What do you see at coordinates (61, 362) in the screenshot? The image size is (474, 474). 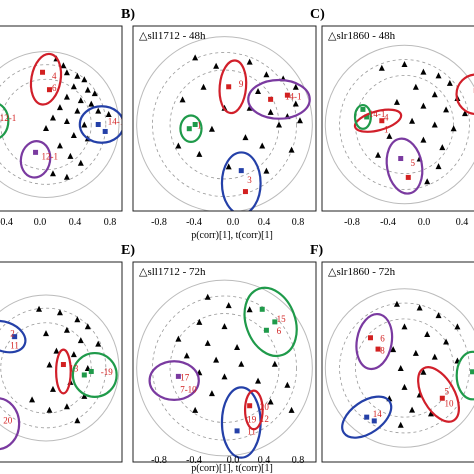 I see `panel-4: 2 13 -19 20 11` at bounding box center [61, 362].